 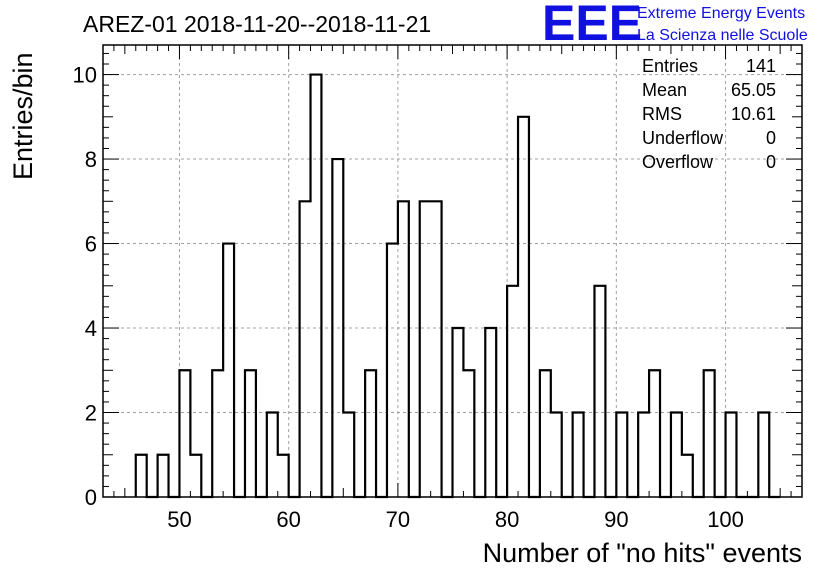 I want to click on stats-value: 10.61, so click(x=753, y=114).